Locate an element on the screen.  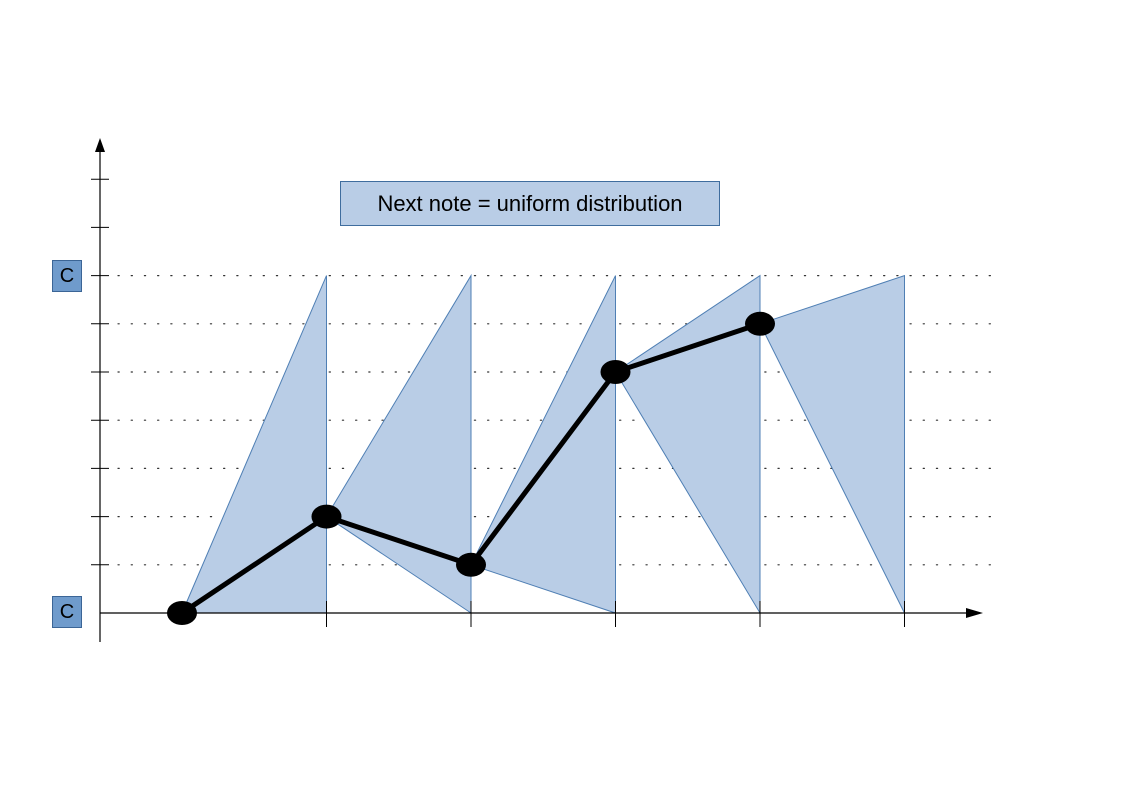
x-axis-arrow is located at coordinates (974, 613).